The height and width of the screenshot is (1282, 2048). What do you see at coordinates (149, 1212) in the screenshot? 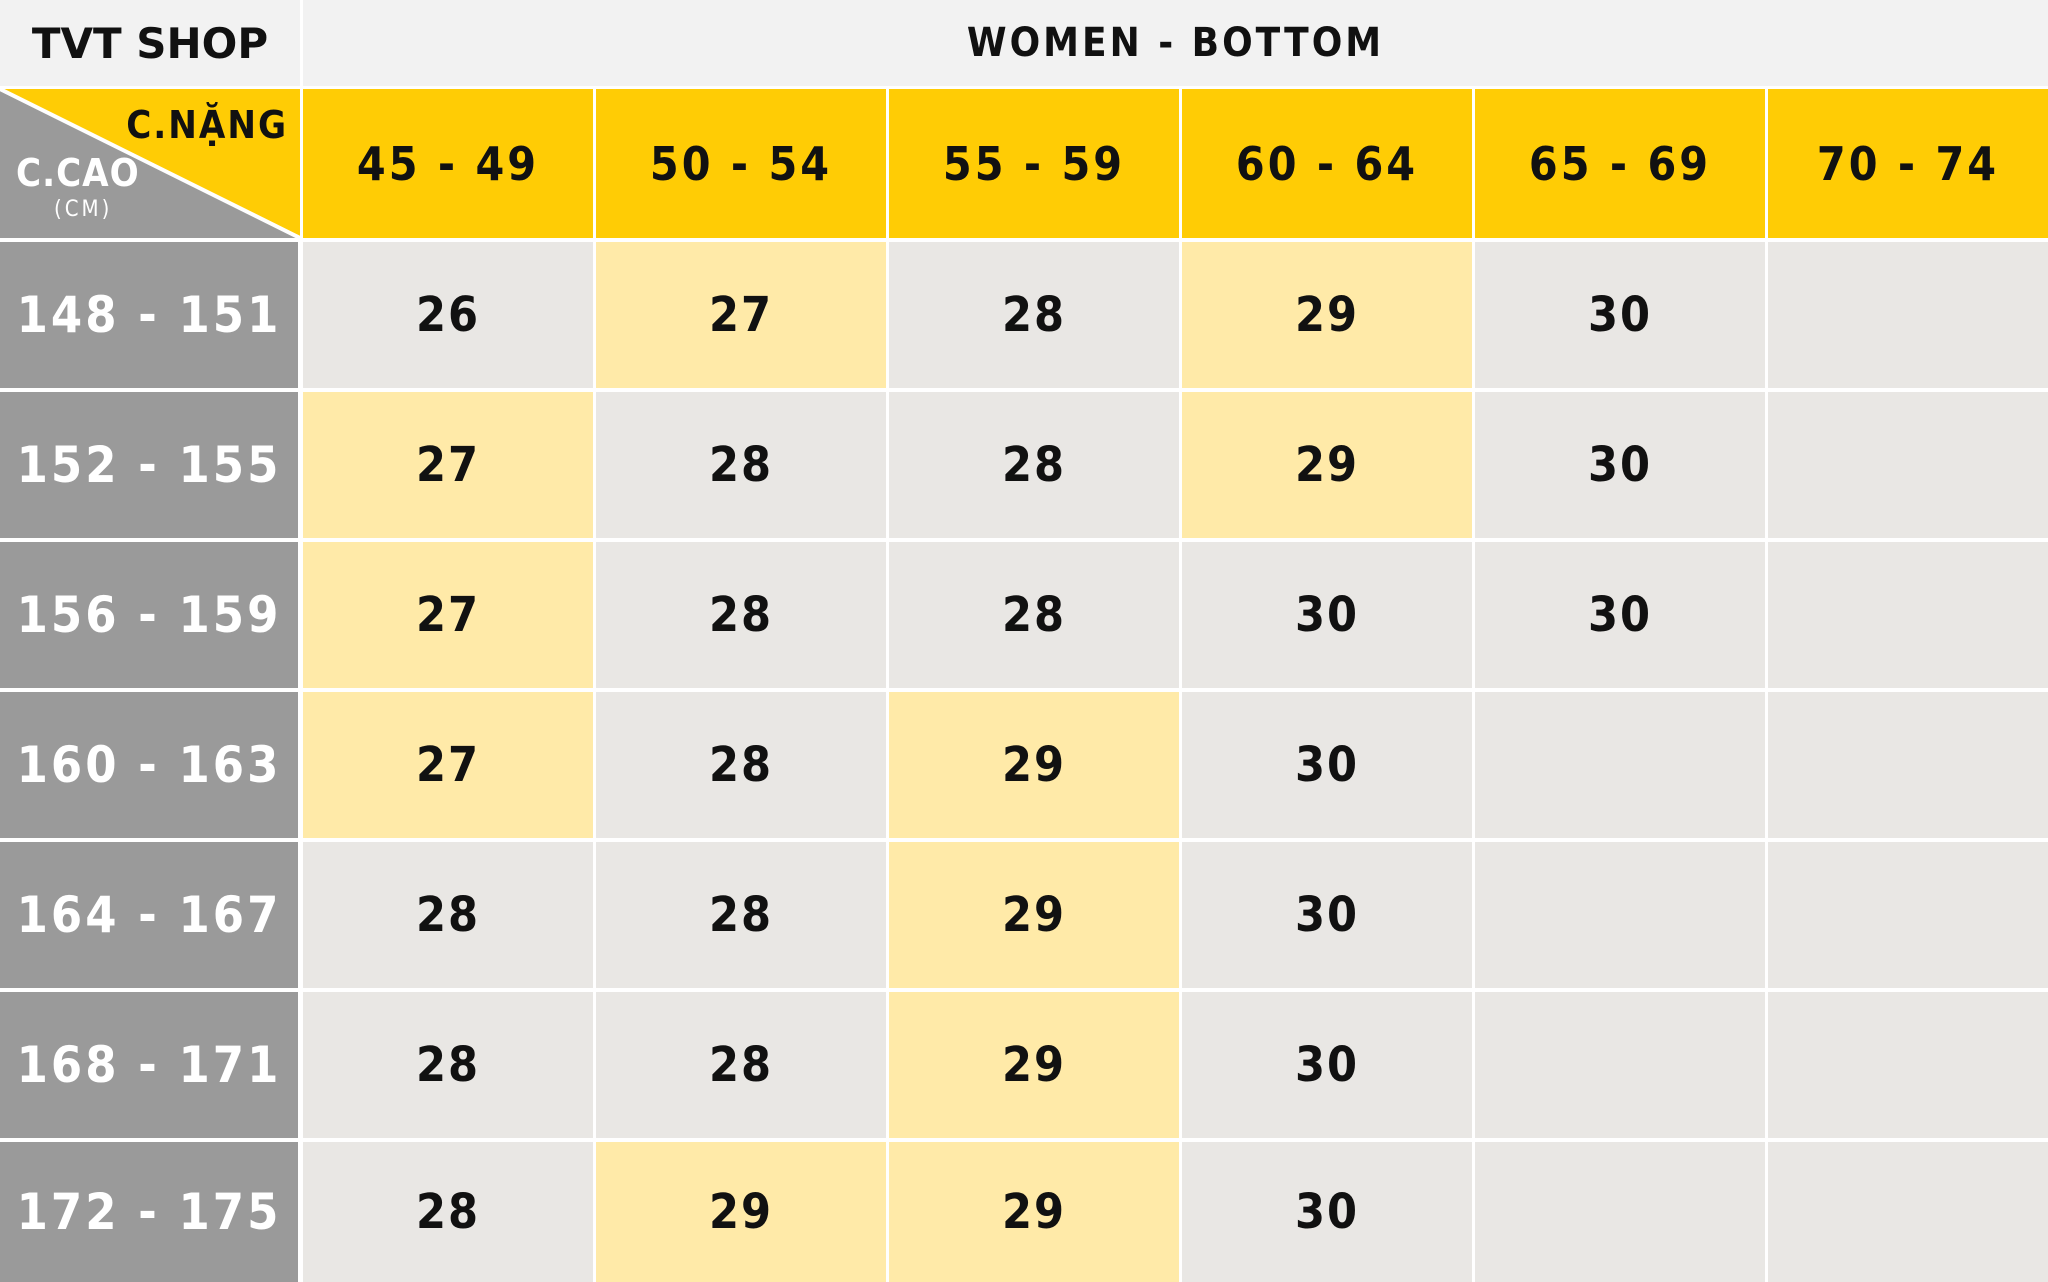
I see `height-header: 172 - 175` at bounding box center [149, 1212].